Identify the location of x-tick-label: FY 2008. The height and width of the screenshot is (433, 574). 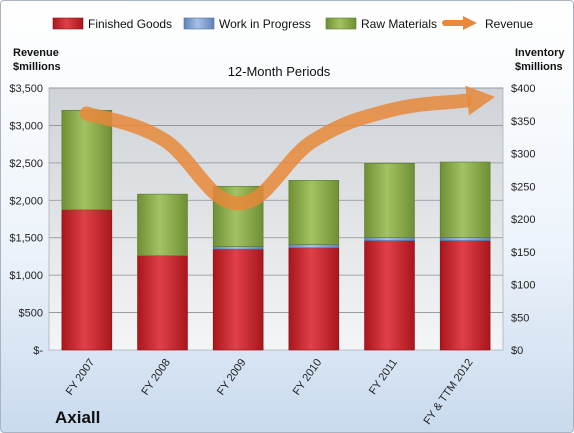
(156, 377).